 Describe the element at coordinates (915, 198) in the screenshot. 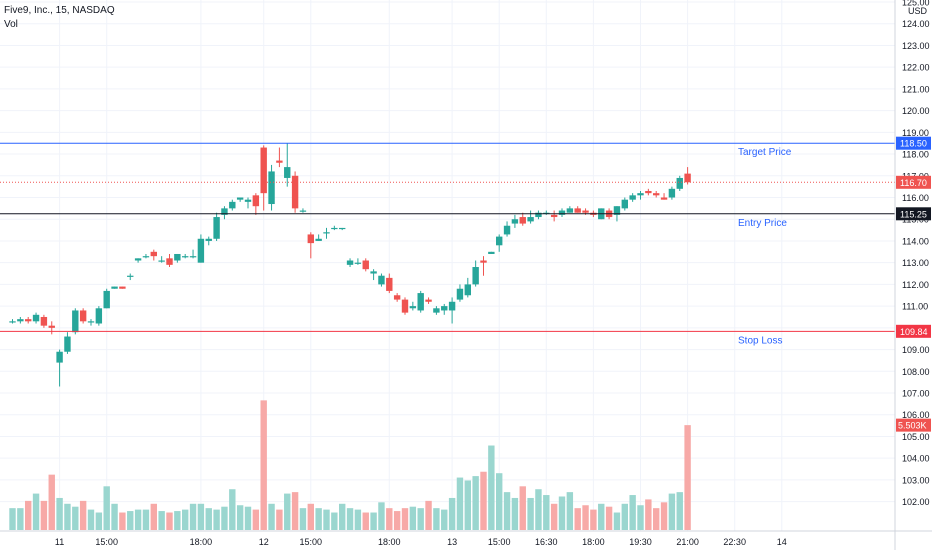

I see `price-tick-label: 116.00` at that location.